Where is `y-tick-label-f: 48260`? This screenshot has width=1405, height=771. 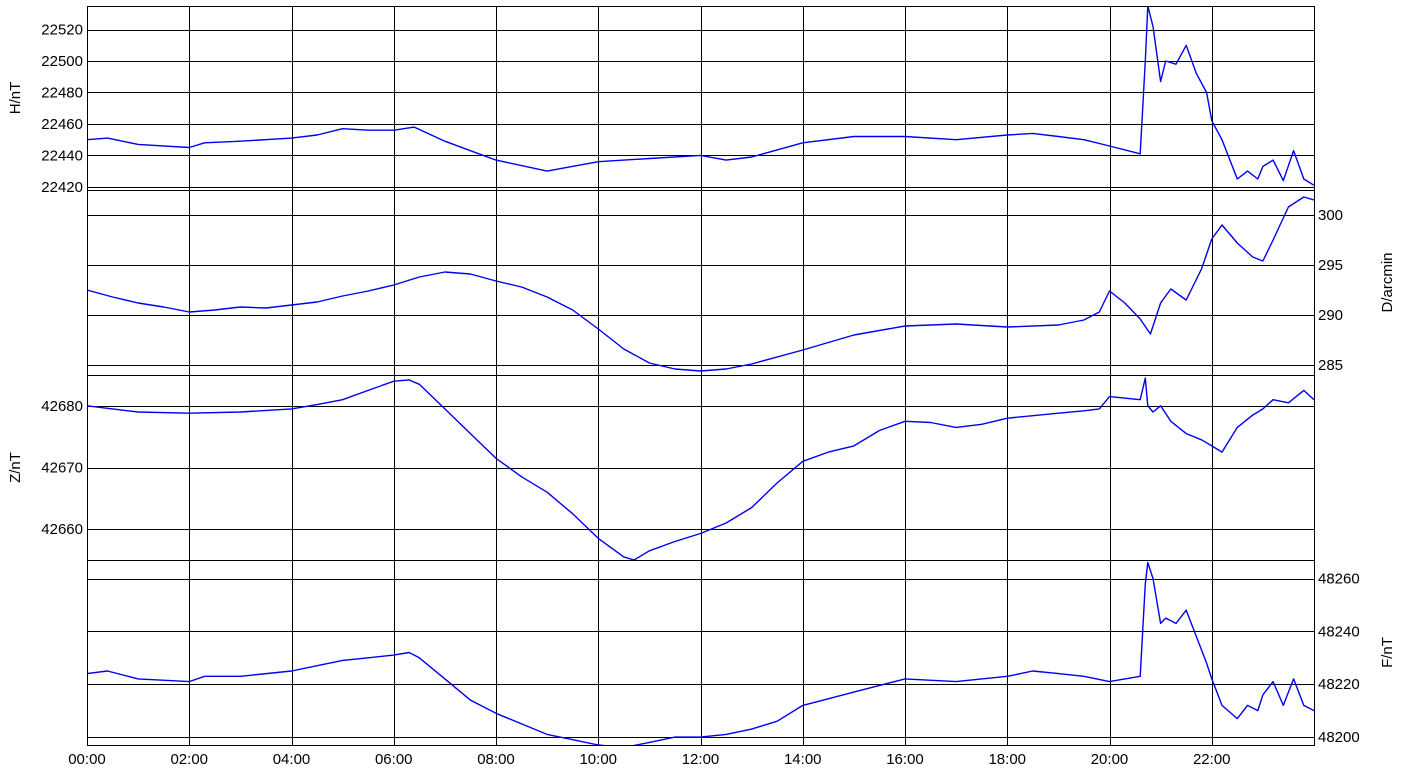 y-tick-label-f: 48260 is located at coordinates (1339, 579).